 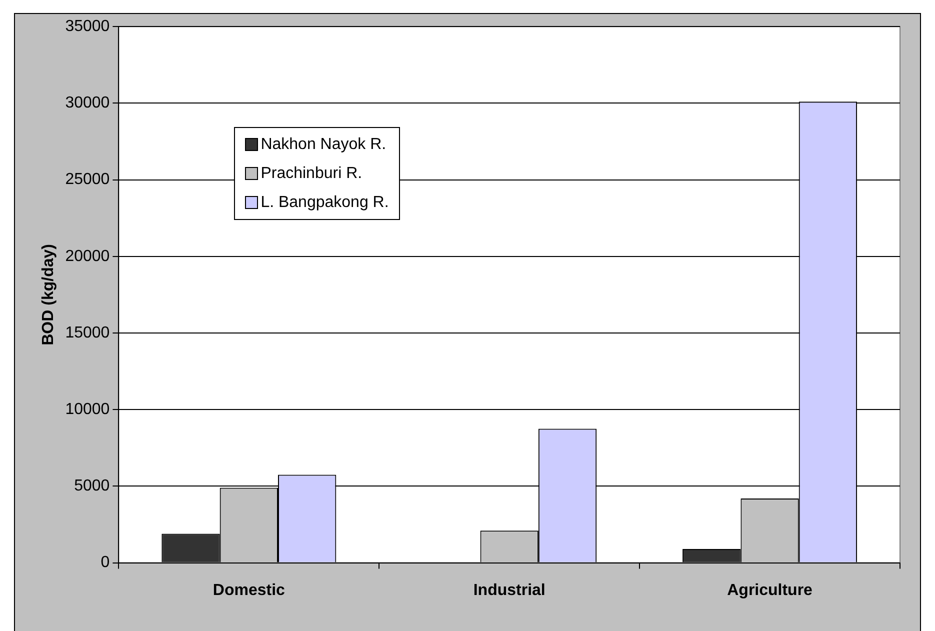 I want to click on x-tick-label: Domestic, so click(x=249, y=590).